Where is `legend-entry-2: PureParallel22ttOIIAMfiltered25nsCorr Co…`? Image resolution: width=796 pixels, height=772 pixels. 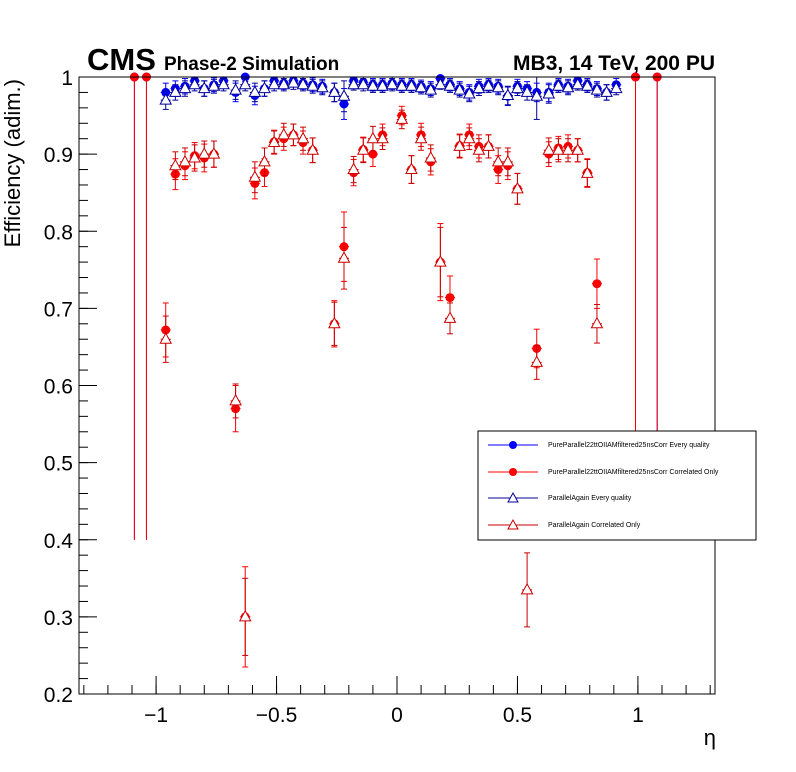 legend-entry-2: PureParallel22ttOIIAMfiltered25nsCorr Co… is located at coordinates (633, 472).